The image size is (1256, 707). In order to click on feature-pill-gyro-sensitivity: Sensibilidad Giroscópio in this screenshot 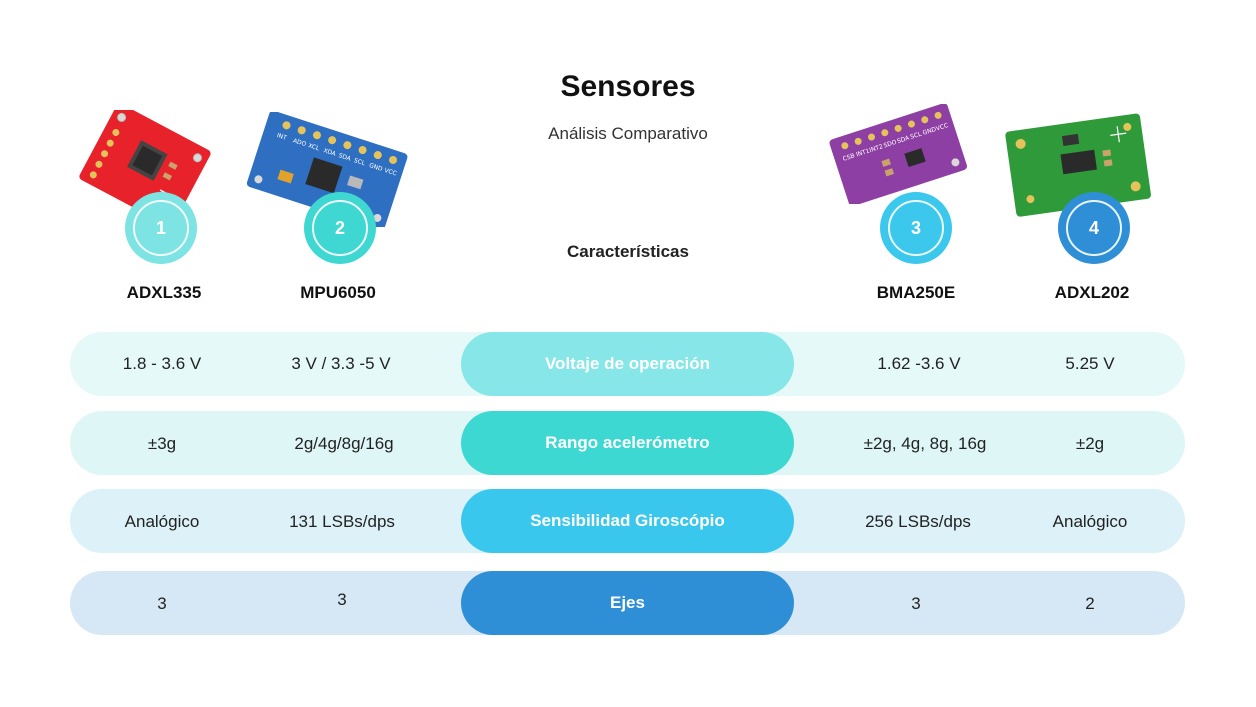, I will do `click(627, 521)`.